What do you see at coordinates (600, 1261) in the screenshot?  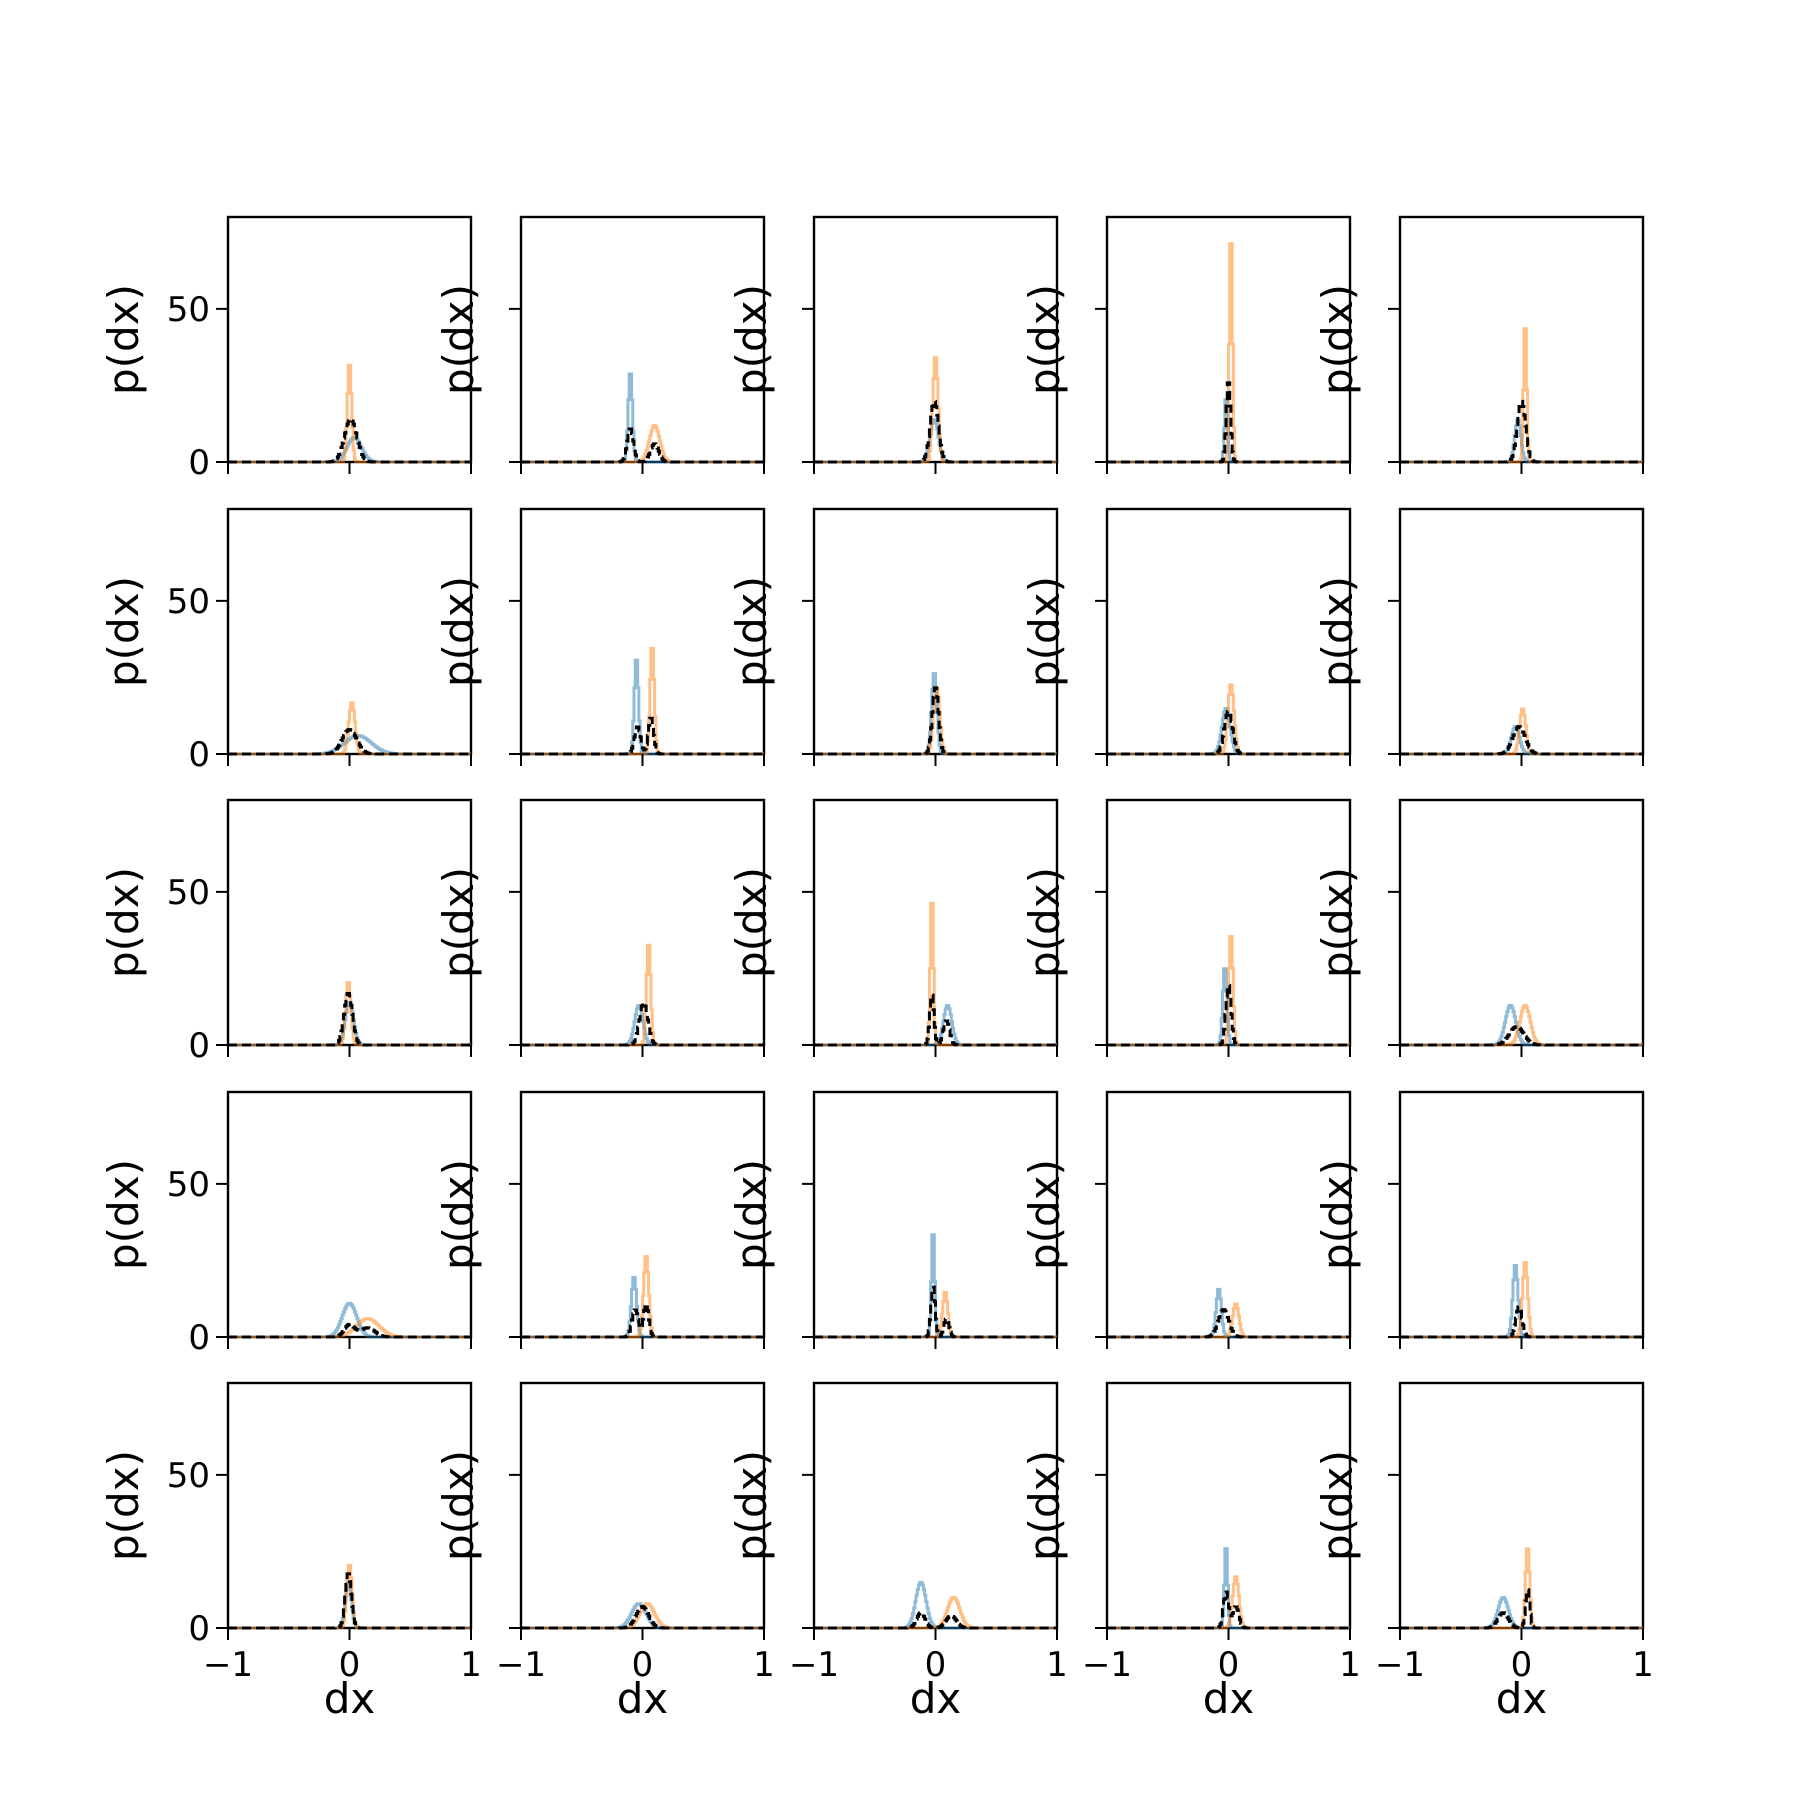 I see `subplot-r4-c2: dxp(dx)` at bounding box center [600, 1261].